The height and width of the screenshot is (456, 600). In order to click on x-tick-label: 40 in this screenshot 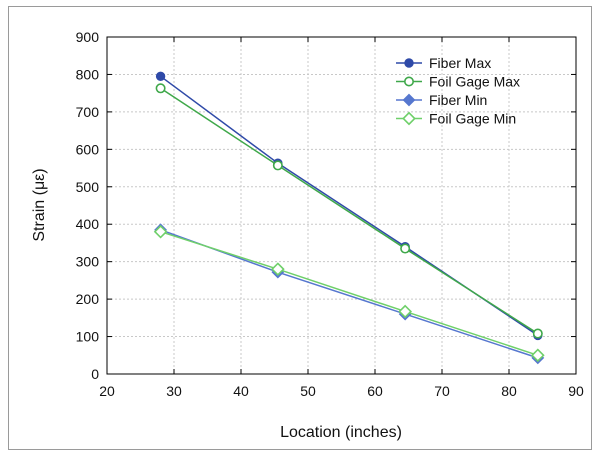, I will do `click(241, 391)`.